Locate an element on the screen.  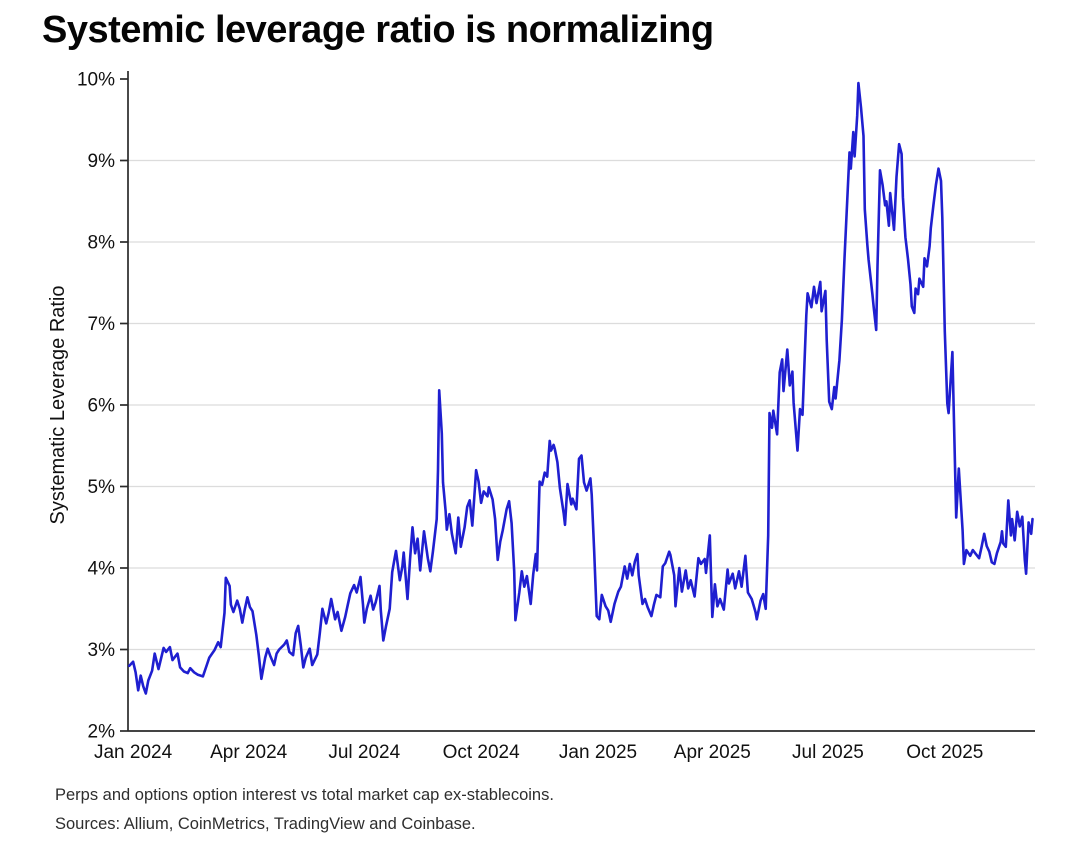
y-tick-label: 7% is located at coordinates (102, 324).